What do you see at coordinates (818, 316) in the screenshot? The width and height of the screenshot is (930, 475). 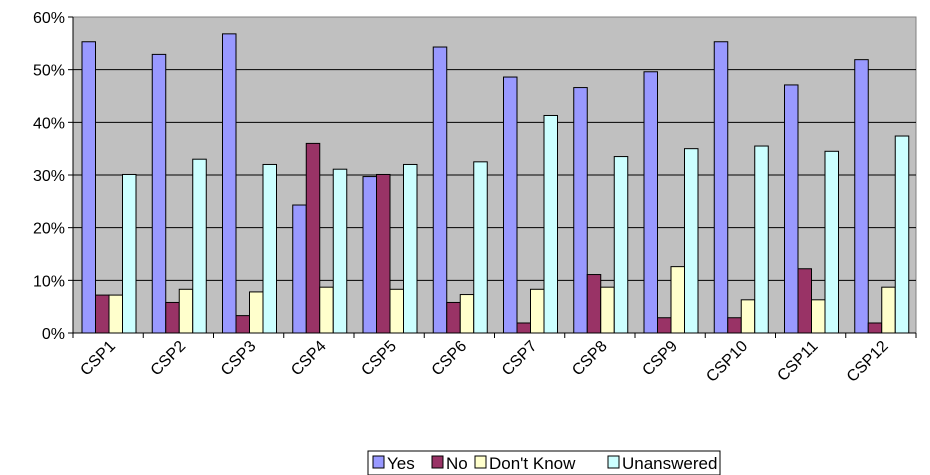 I see `bar-don-t-know-csp11` at bounding box center [818, 316].